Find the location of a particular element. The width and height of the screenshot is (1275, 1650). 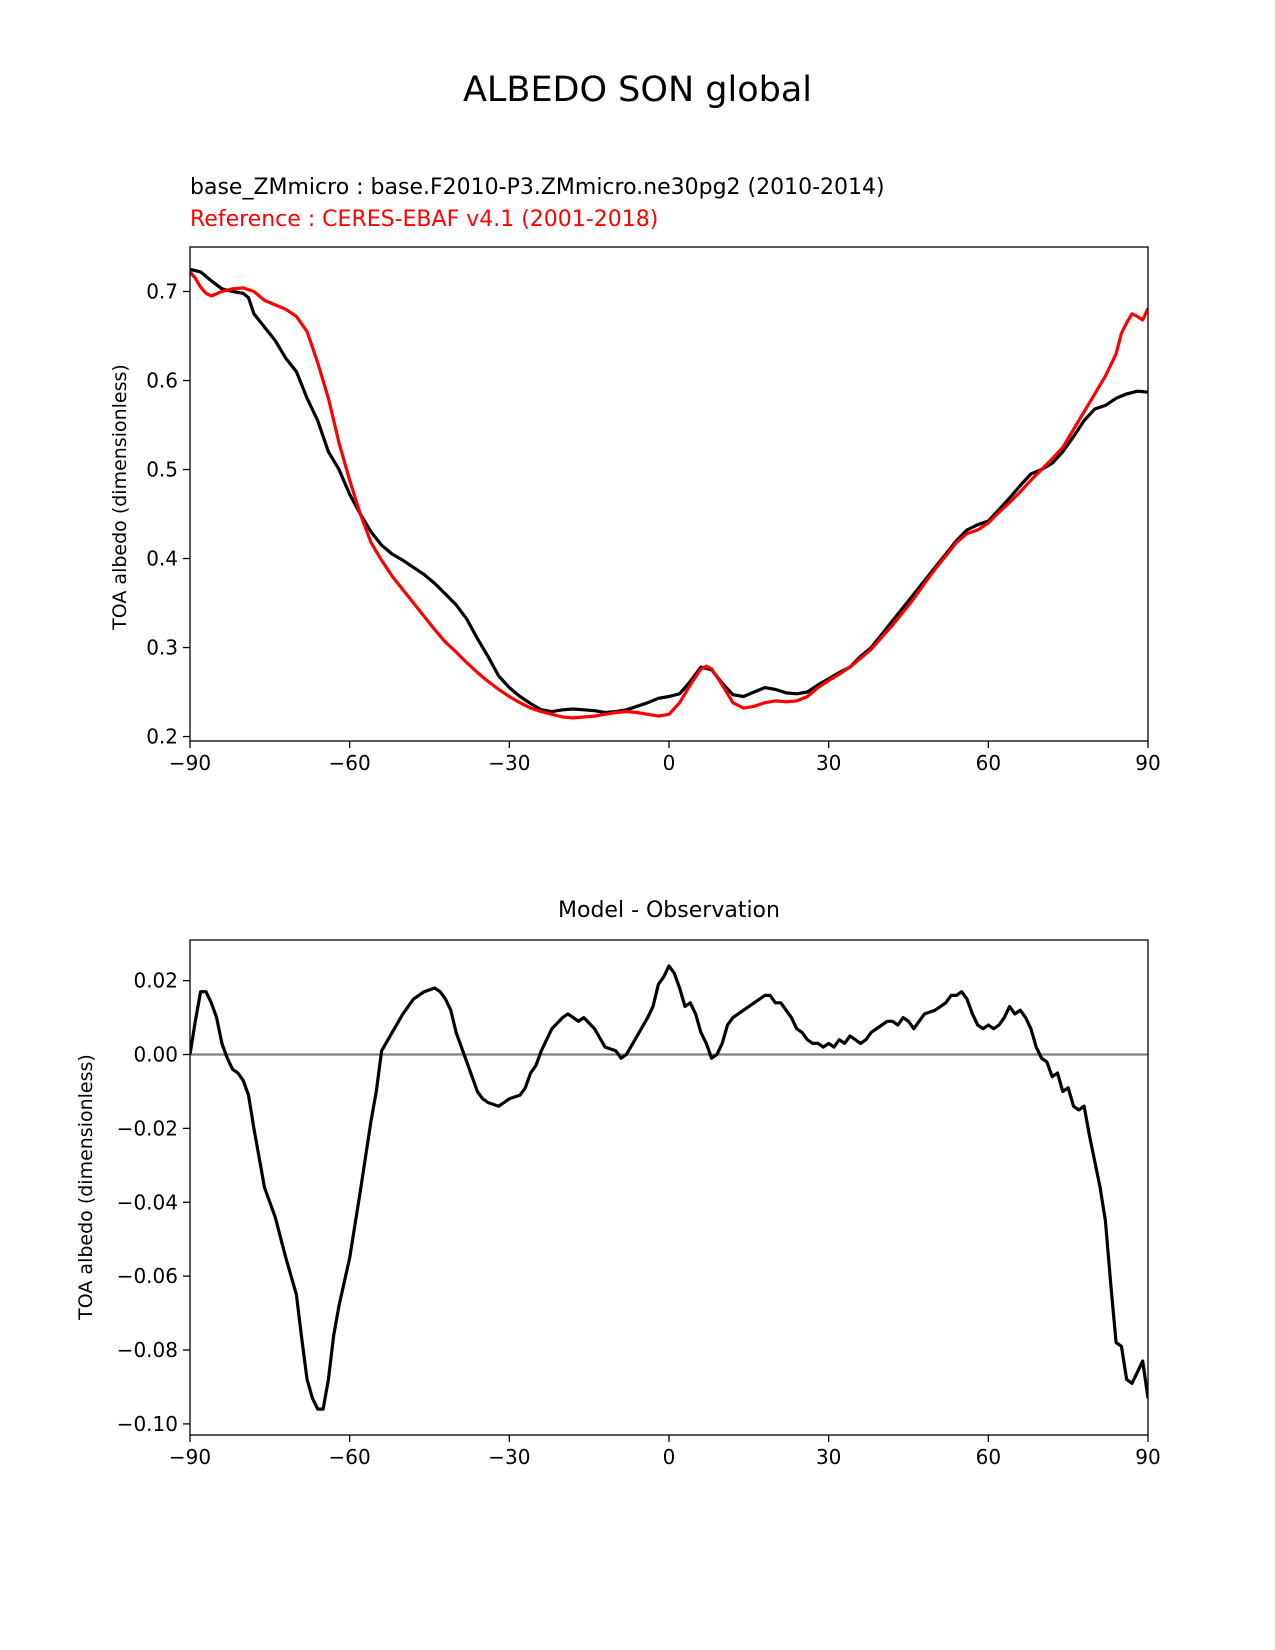

top-y-tick-label: 0.4 is located at coordinates (162, 559).